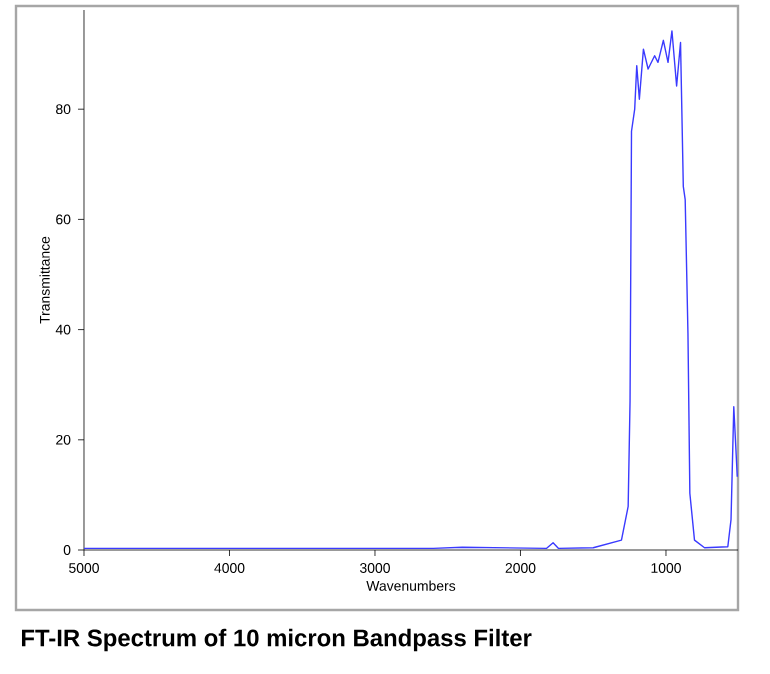  What do you see at coordinates (276, 640) in the screenshot?
I see `text: FT-IR Spectrum of 10 micron Bandpass Filter` at bounding box center [276, 640].